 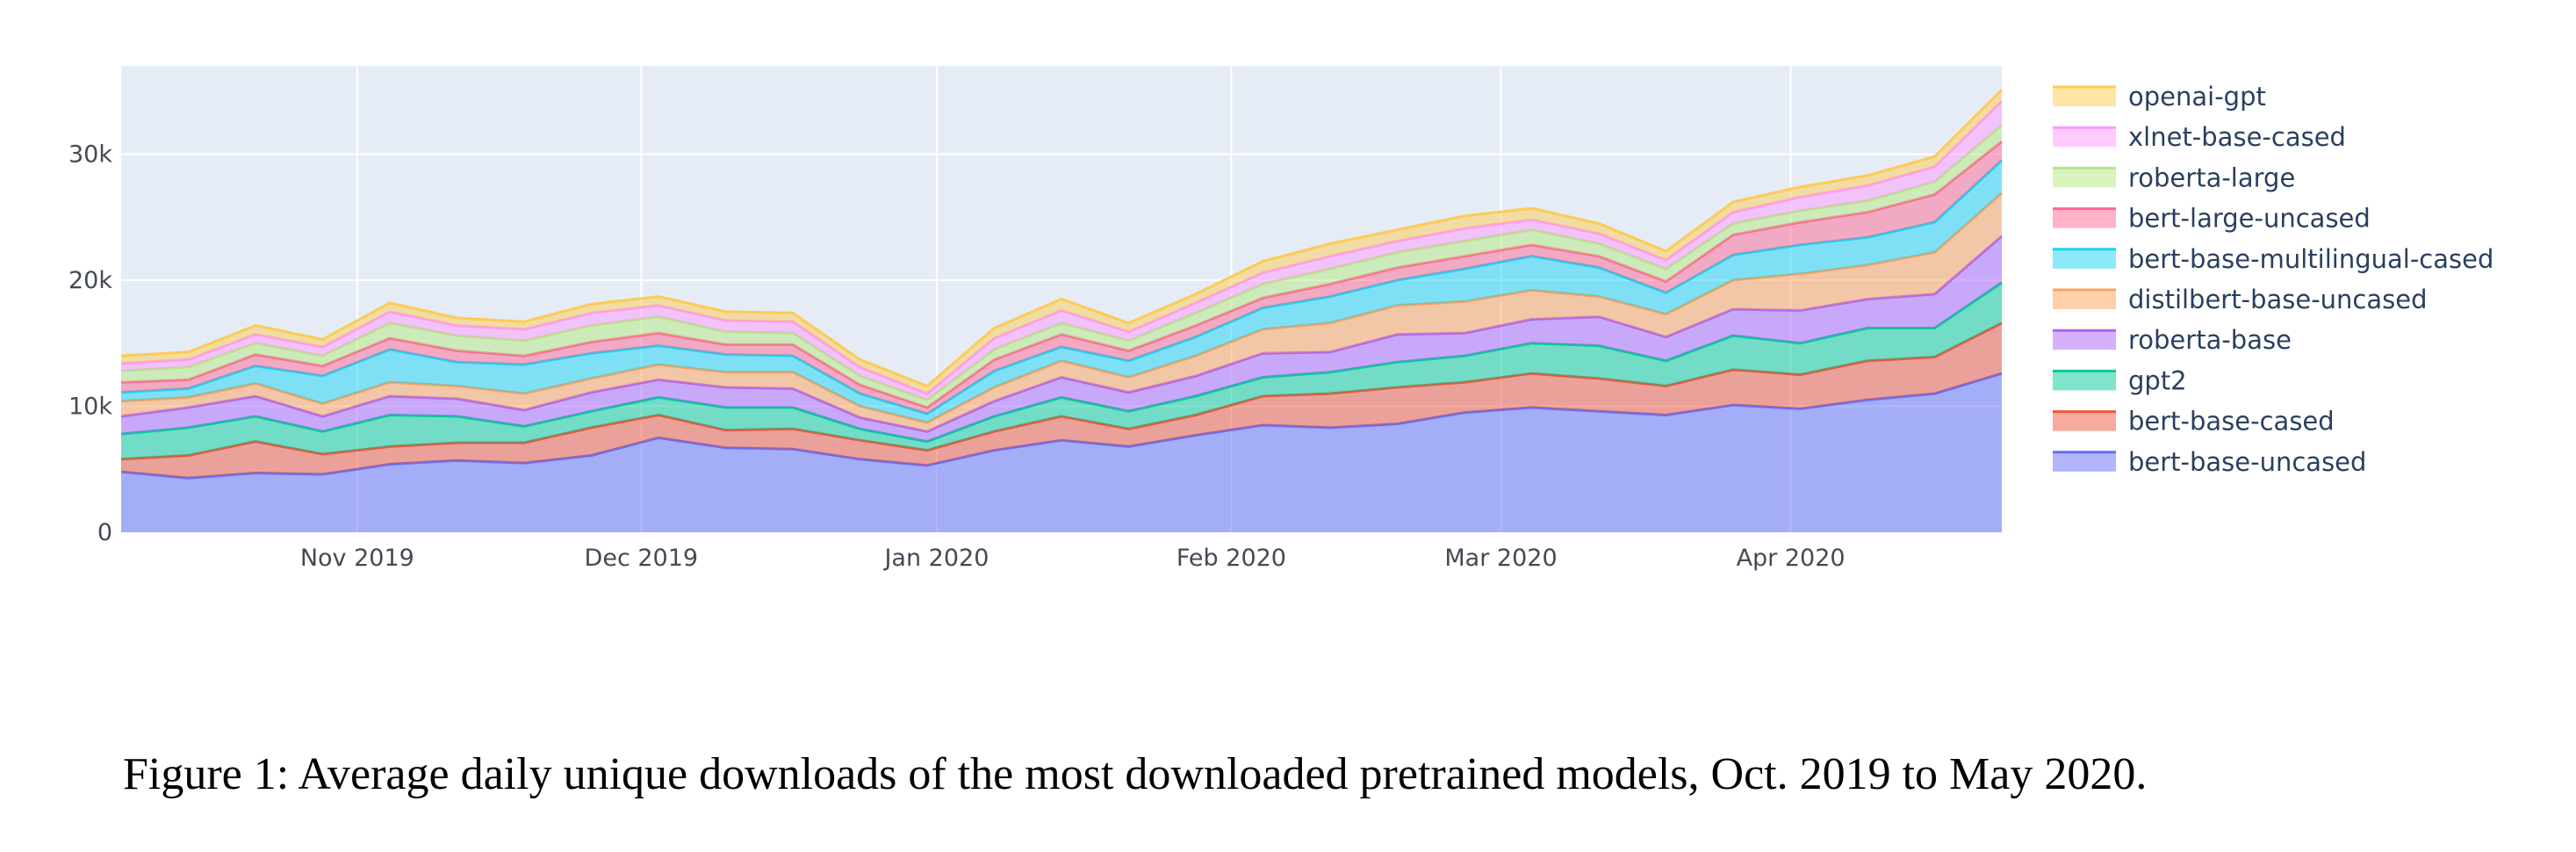 What do you see at coordinates (2231, 422) in the screenshot?
I see `legend-label: bert-base-cased` at bounding box center [2231, 422].